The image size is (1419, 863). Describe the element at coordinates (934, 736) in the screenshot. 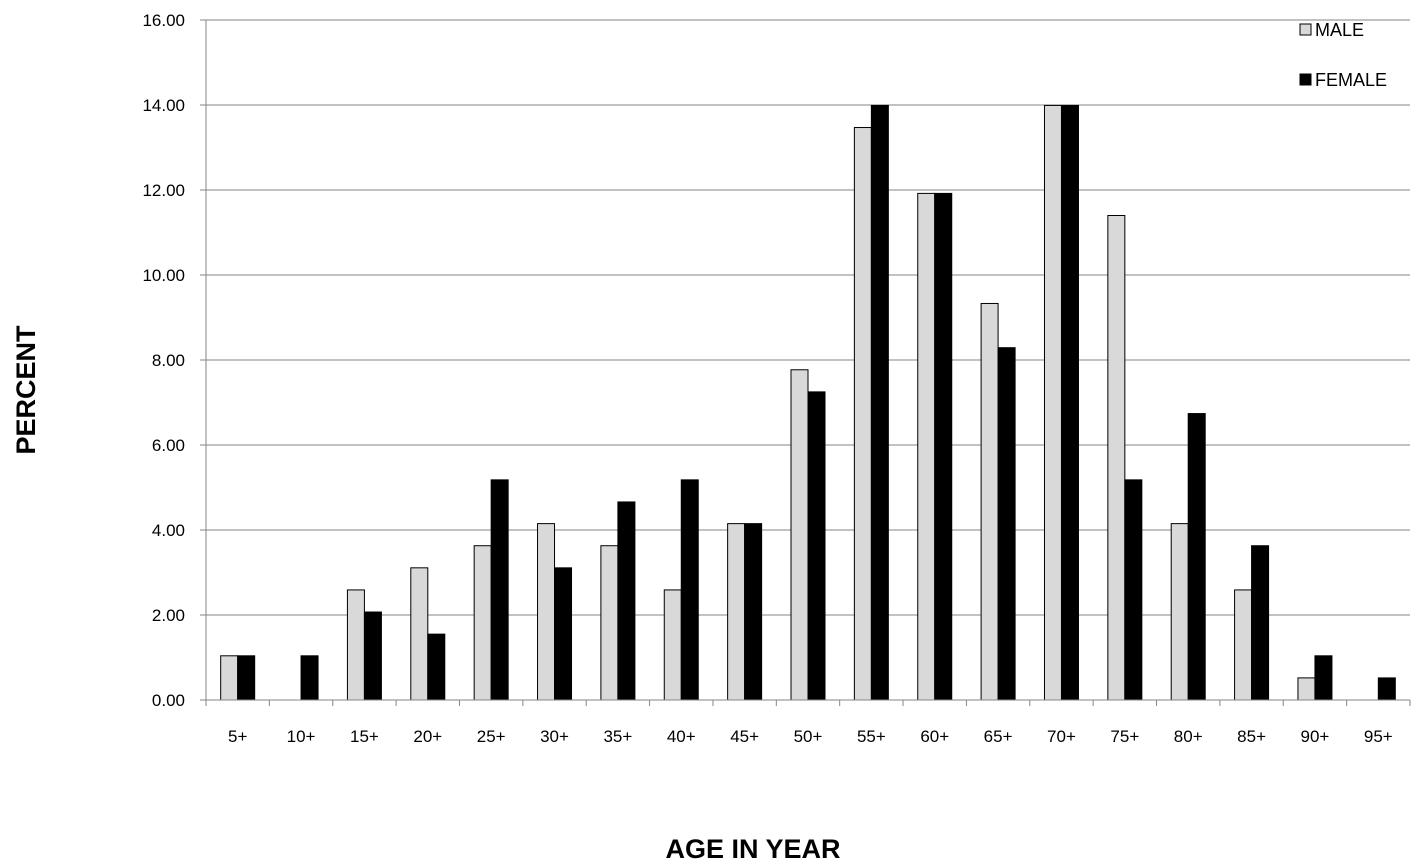

I see `x-tick-label: 60+` at that location.